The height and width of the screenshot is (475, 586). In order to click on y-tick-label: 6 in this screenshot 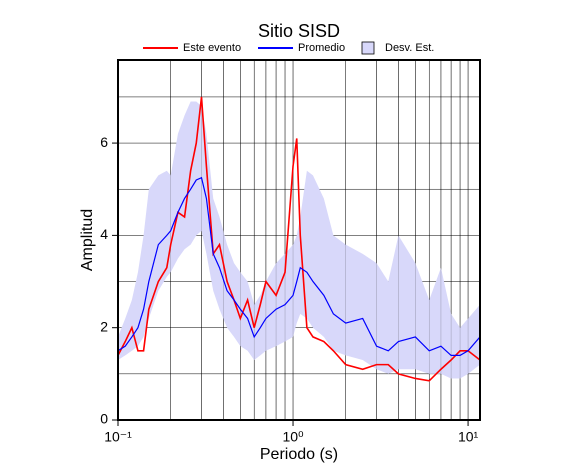, I will do `click(104, 142)`.